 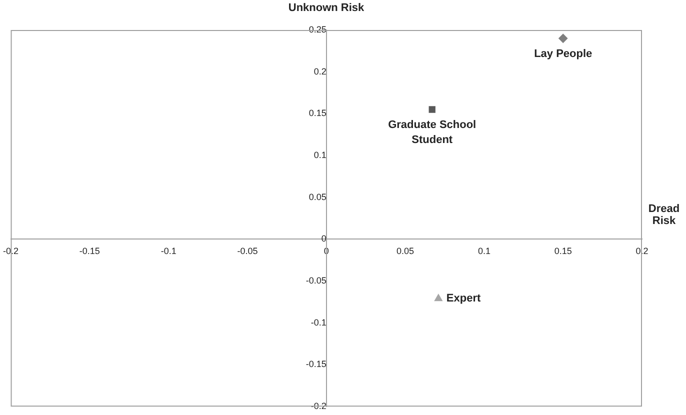 I want to click on x-tick-label: 0.1, so click(x=484, y=251).